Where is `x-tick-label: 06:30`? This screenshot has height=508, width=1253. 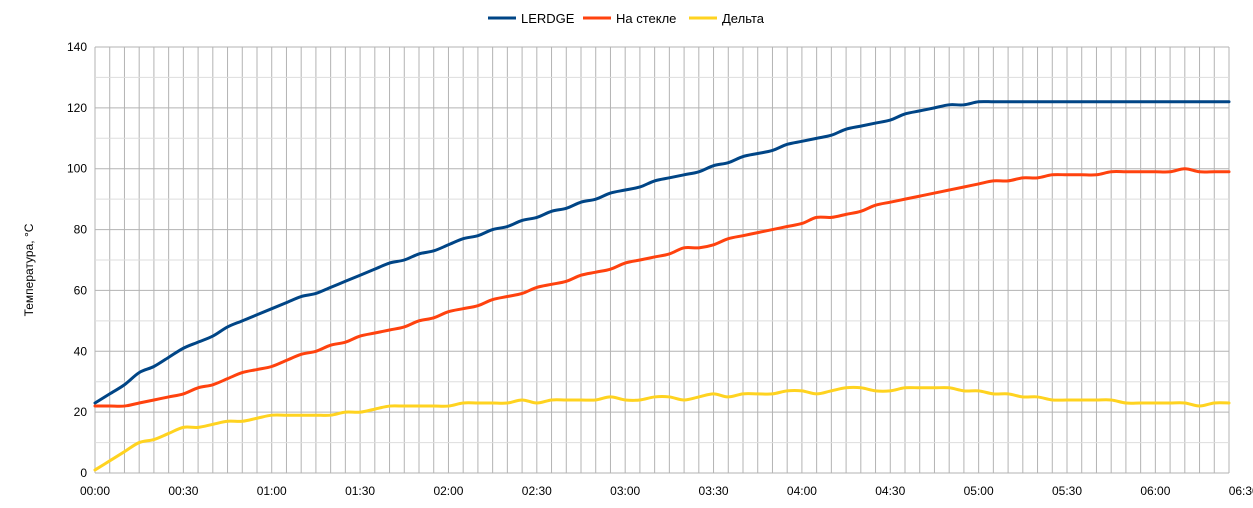 x-tick-label: 06:30 is located at coordinates (1241, 491).